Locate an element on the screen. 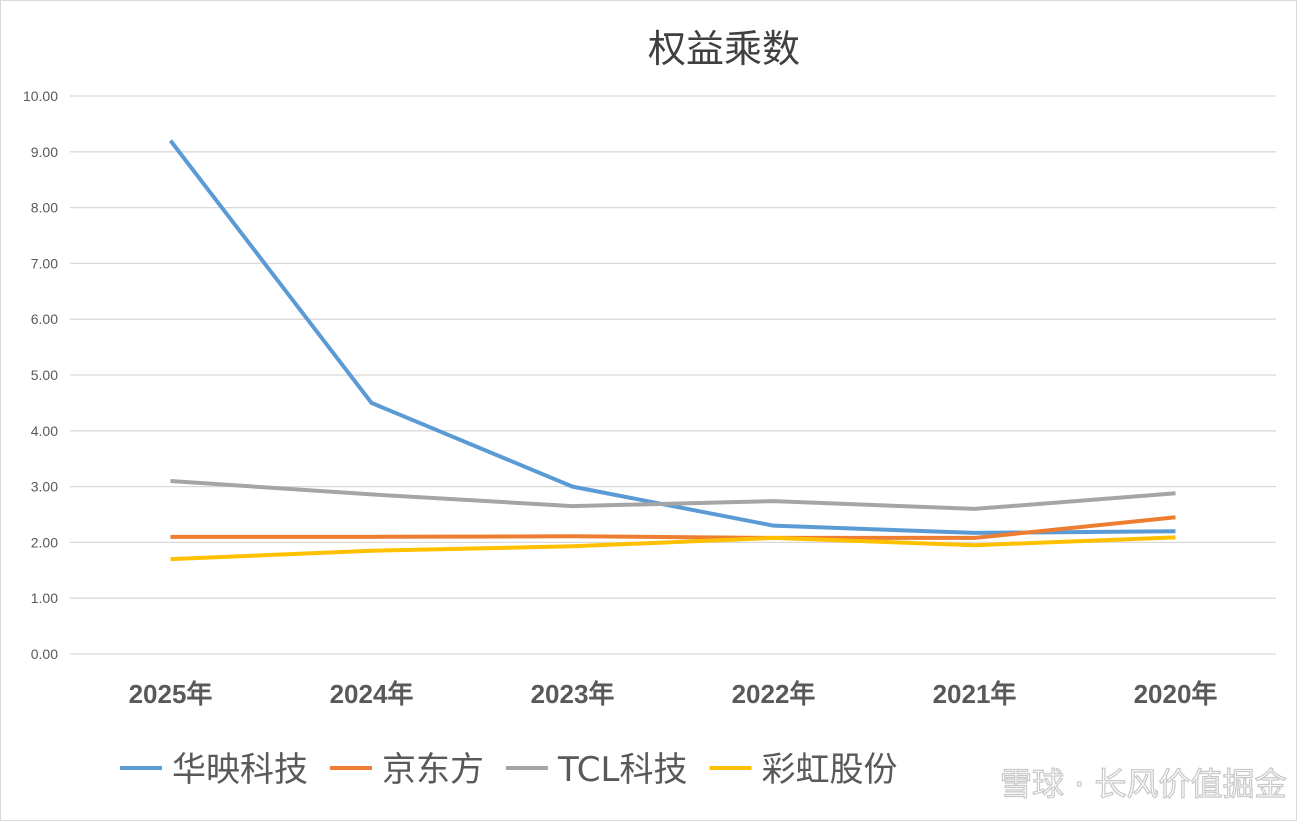  y-tick-label: 2.00 is located at coordinates (44, 542).